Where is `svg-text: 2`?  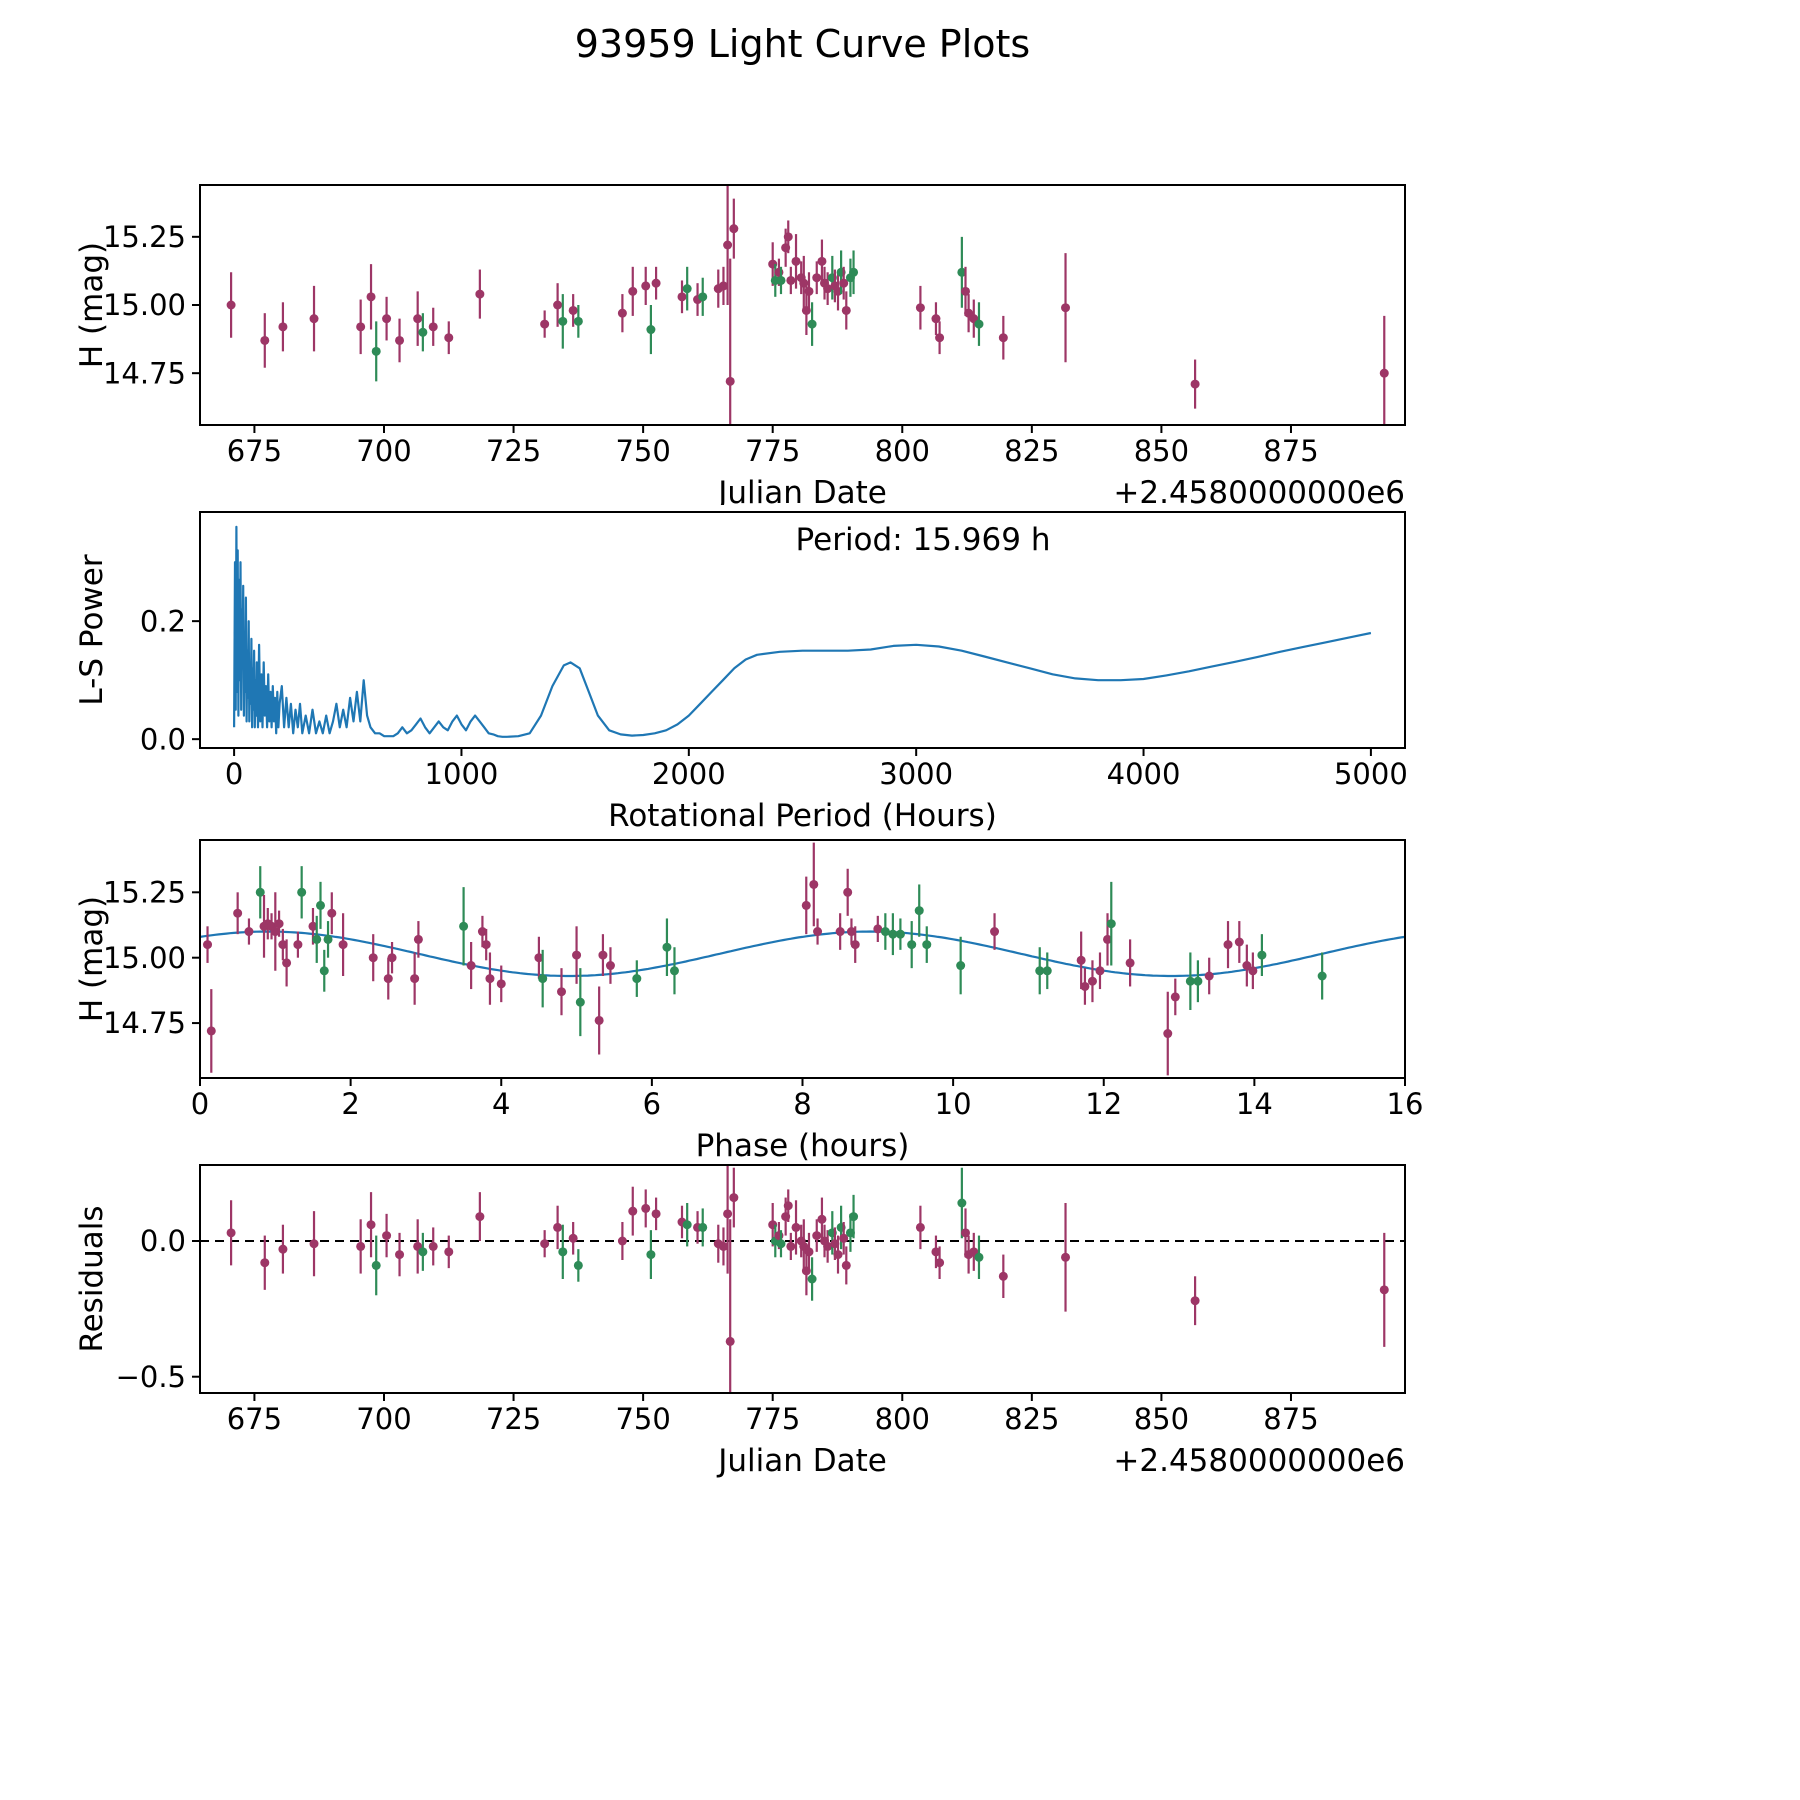 svg-text: 2 is located at coordinates (350, 1104).